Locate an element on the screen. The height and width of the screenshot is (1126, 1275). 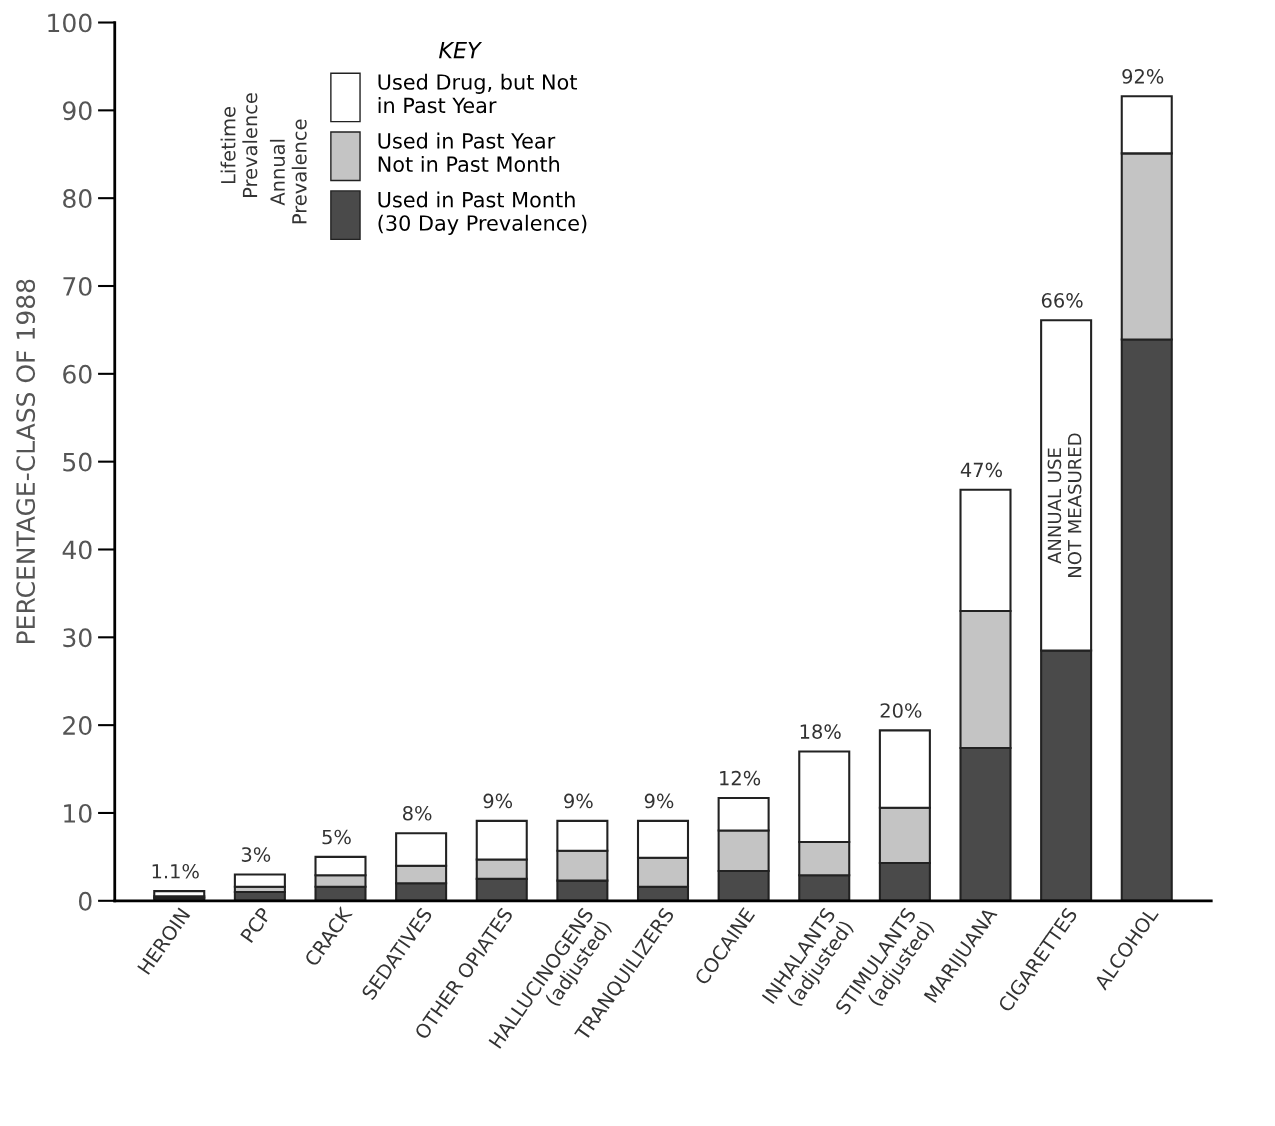
total-label: 92% is located at coordinates (1143, 76).